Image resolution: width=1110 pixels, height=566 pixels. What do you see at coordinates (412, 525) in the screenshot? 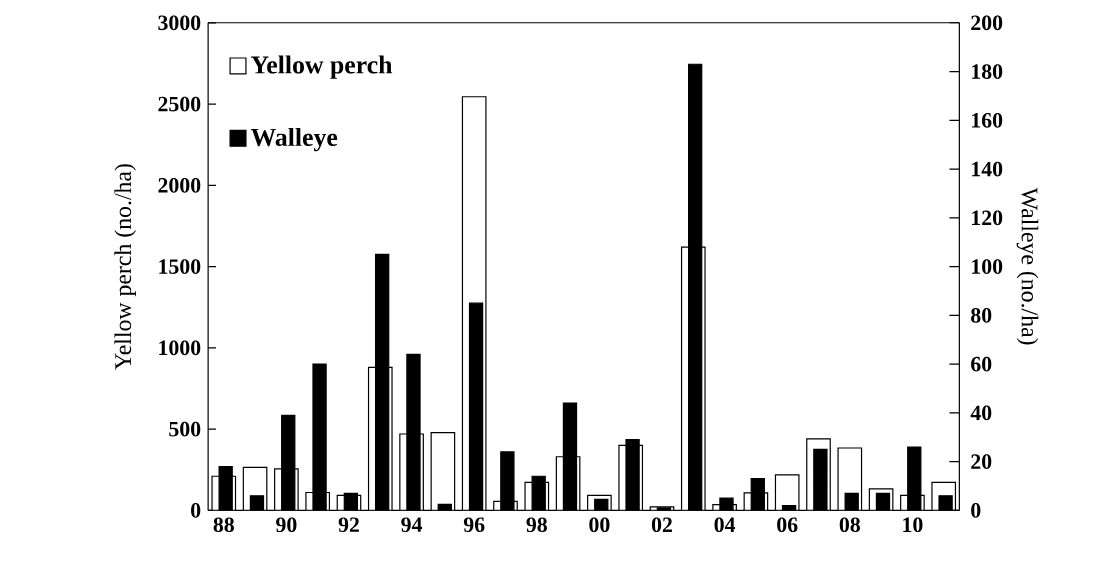
I see `x-tick-label: 94` at bounding box center [412, 525].